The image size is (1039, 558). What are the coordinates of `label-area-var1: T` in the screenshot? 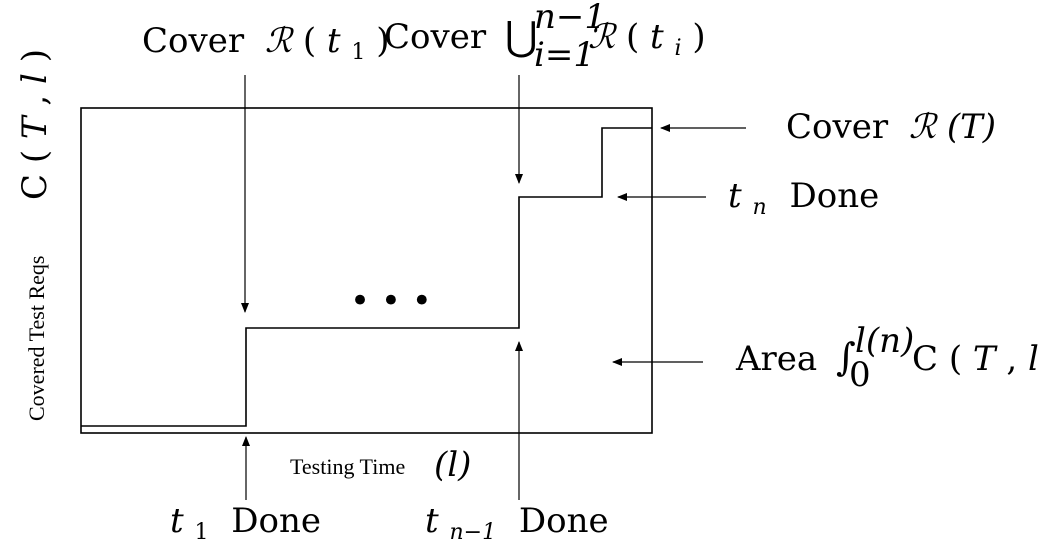 It's located at (985, 359).